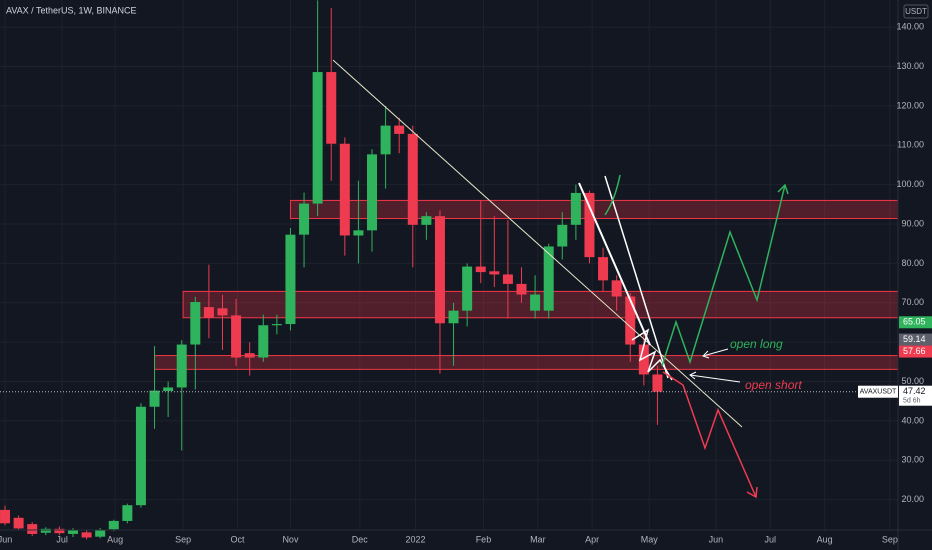 The width and height of the screenshot is (932, 550). Describe the element at coordinates (415, 539) in the screenshot. I see `x-tick-label: 2022` at that location.